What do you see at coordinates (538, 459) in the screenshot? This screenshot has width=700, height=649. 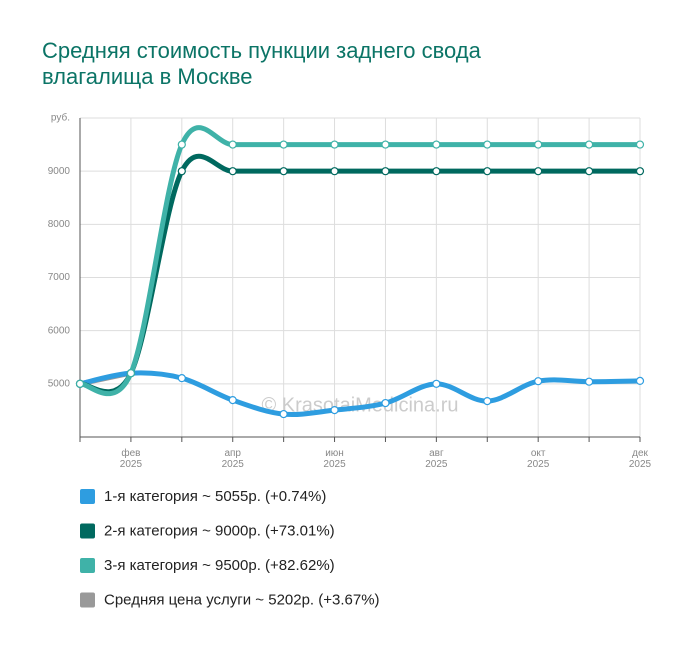 I see `x-tick-label: окт 2025` at bounding box center [538, 459].